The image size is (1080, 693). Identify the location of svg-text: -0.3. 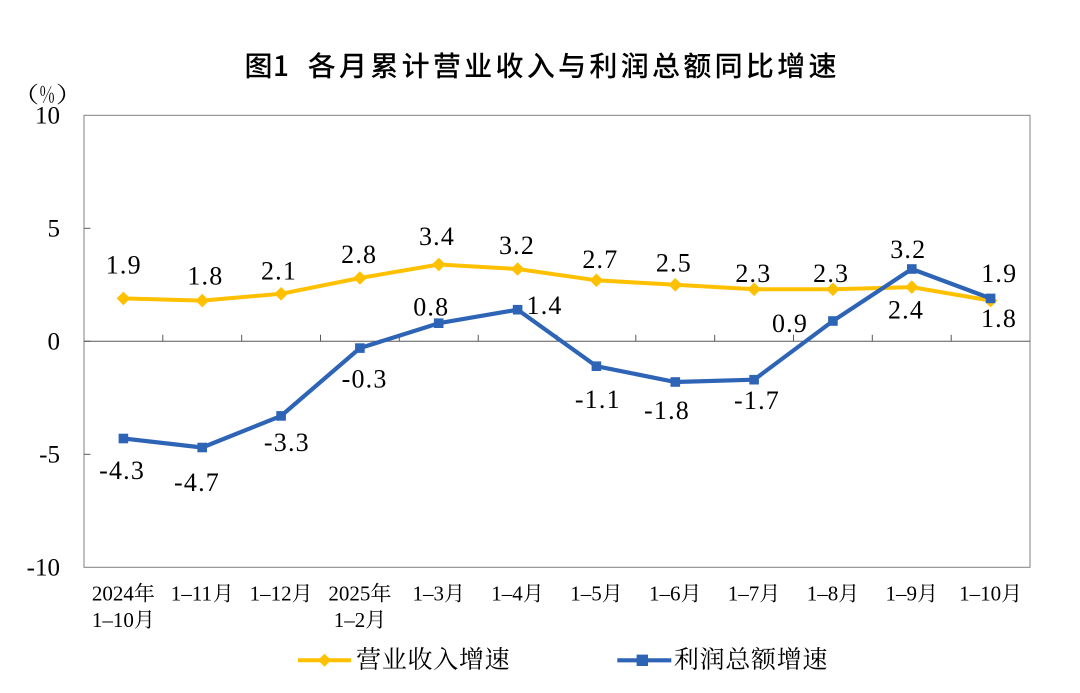
(365, 379).